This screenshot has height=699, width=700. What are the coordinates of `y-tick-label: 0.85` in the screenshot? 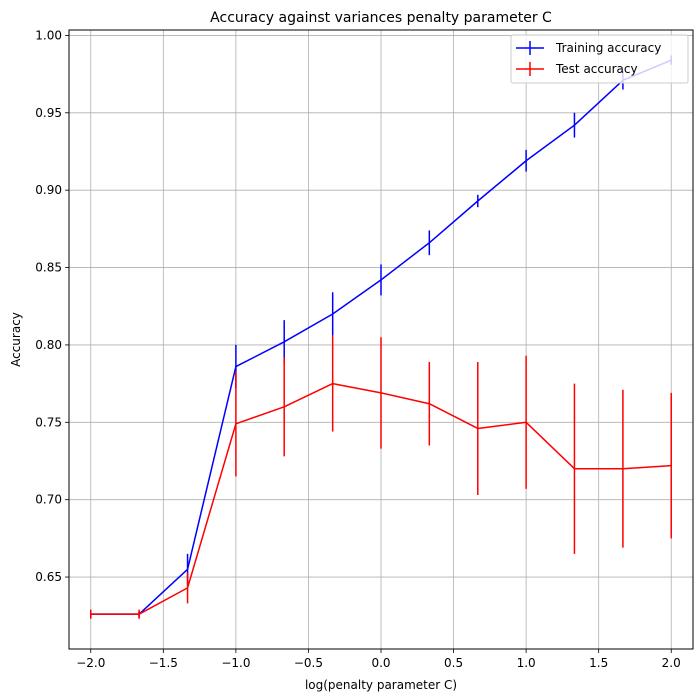 It's located at (48, 268).